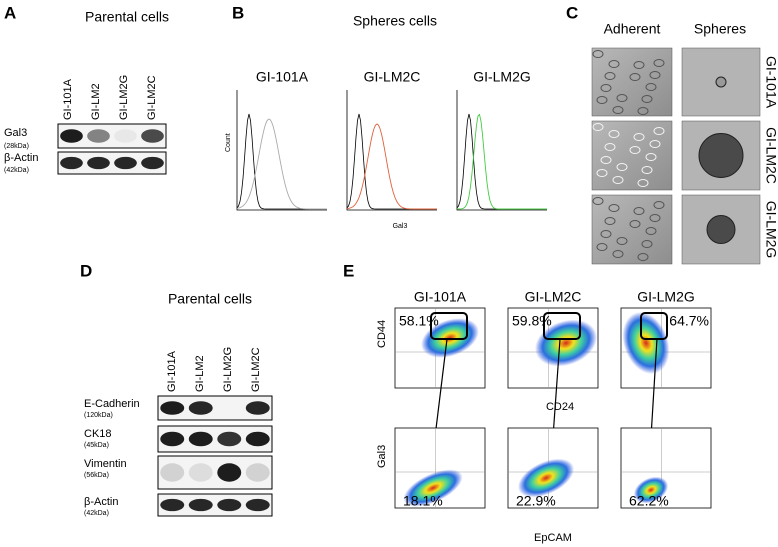  Describe the element at coordinates (553, 297) in the screenshot. I see `column-title: GI-LM2C` at that location.